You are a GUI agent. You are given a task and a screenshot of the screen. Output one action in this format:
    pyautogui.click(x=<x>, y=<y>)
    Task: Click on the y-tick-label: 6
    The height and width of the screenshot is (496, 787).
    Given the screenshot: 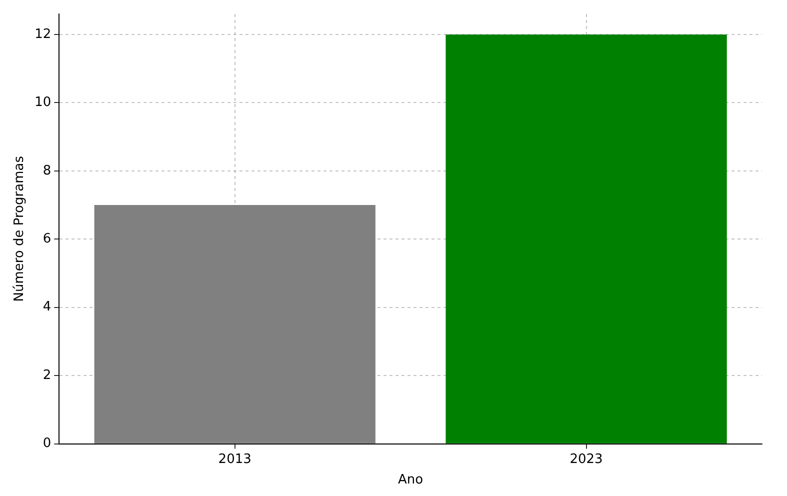 What is the action you would take?
    pyautogui.click(x=47, y=239)
    